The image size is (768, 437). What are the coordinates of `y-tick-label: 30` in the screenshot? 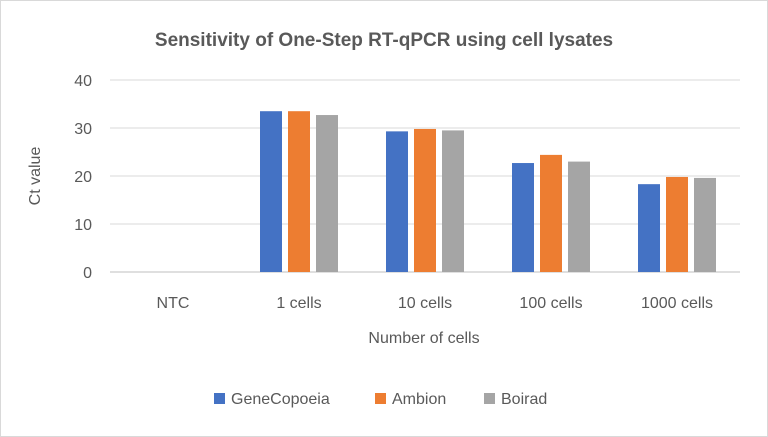 It's located at (83, 129).